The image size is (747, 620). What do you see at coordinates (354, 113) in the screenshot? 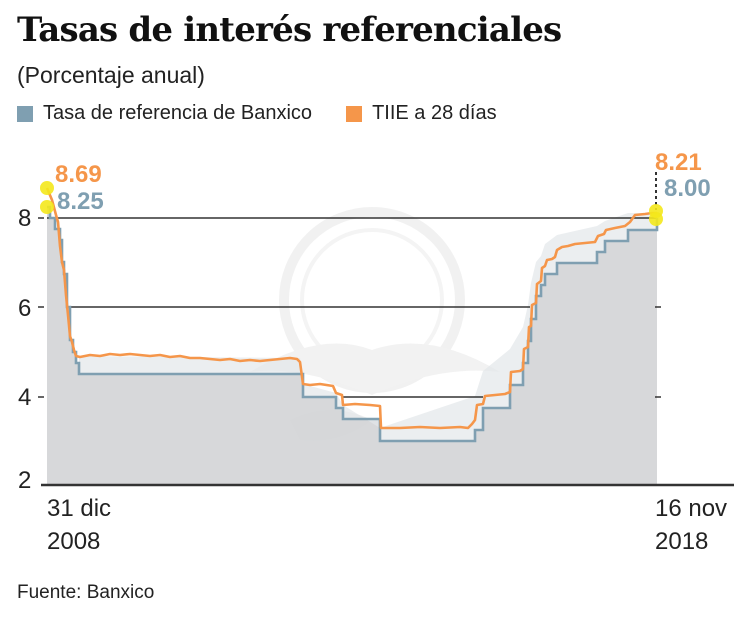
I see `tiie-swatch-icon` at bounding box center [354, 113].